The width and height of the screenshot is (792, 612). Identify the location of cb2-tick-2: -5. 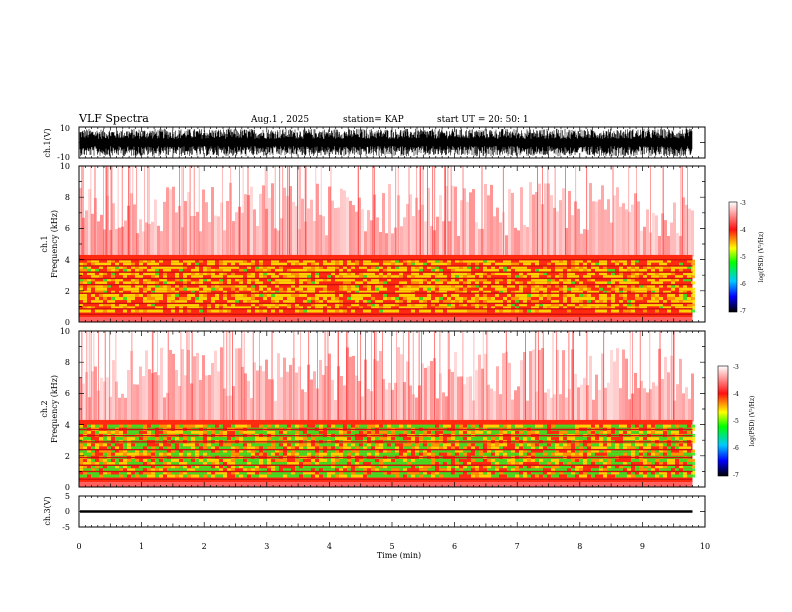
(736, 421).